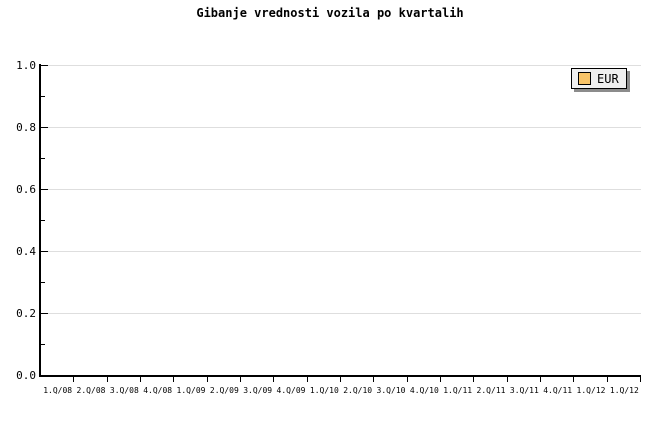 The image size is (660, 440). What do you see at coordinates (424, 390) in the screenshot?
I see `x-tick-label: 4.Q/10` at bounding box center [424, 390].